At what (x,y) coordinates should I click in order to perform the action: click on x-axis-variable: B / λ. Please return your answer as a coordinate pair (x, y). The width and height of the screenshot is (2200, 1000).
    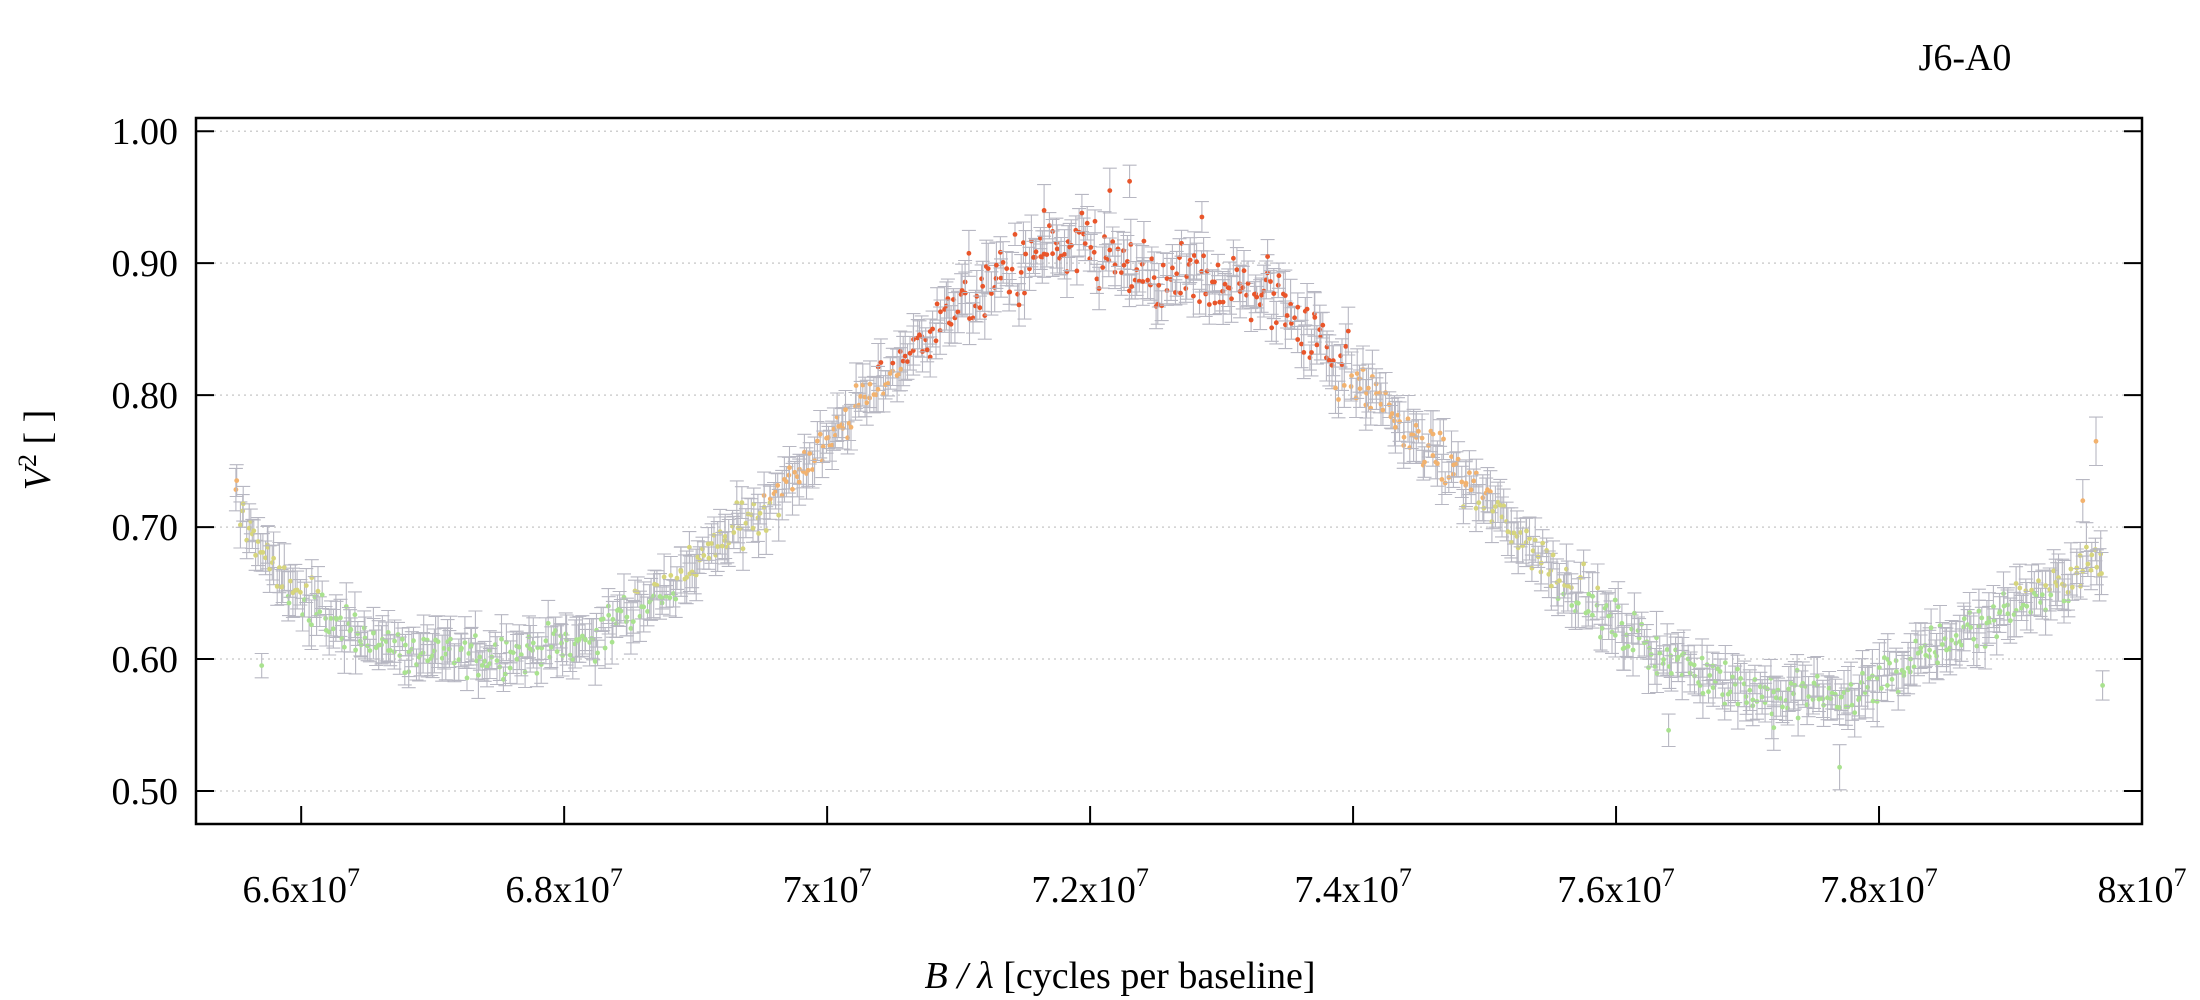
    Looking at the image, I should click on (958, 976).